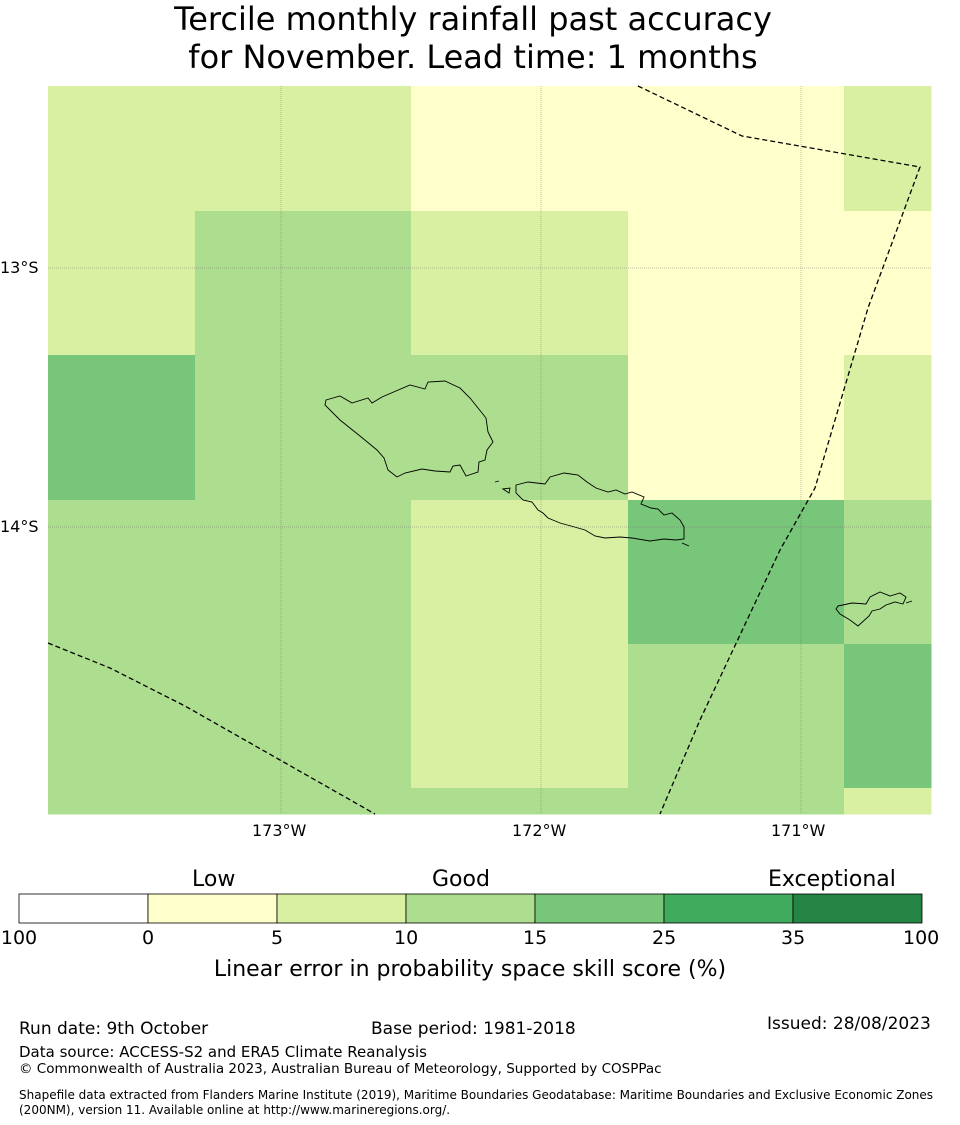 This screenshot has height=1125, width=960. Describe the element at coordinates (600, 507) in the screenshot. I see `upolu-island-outline` at that location.